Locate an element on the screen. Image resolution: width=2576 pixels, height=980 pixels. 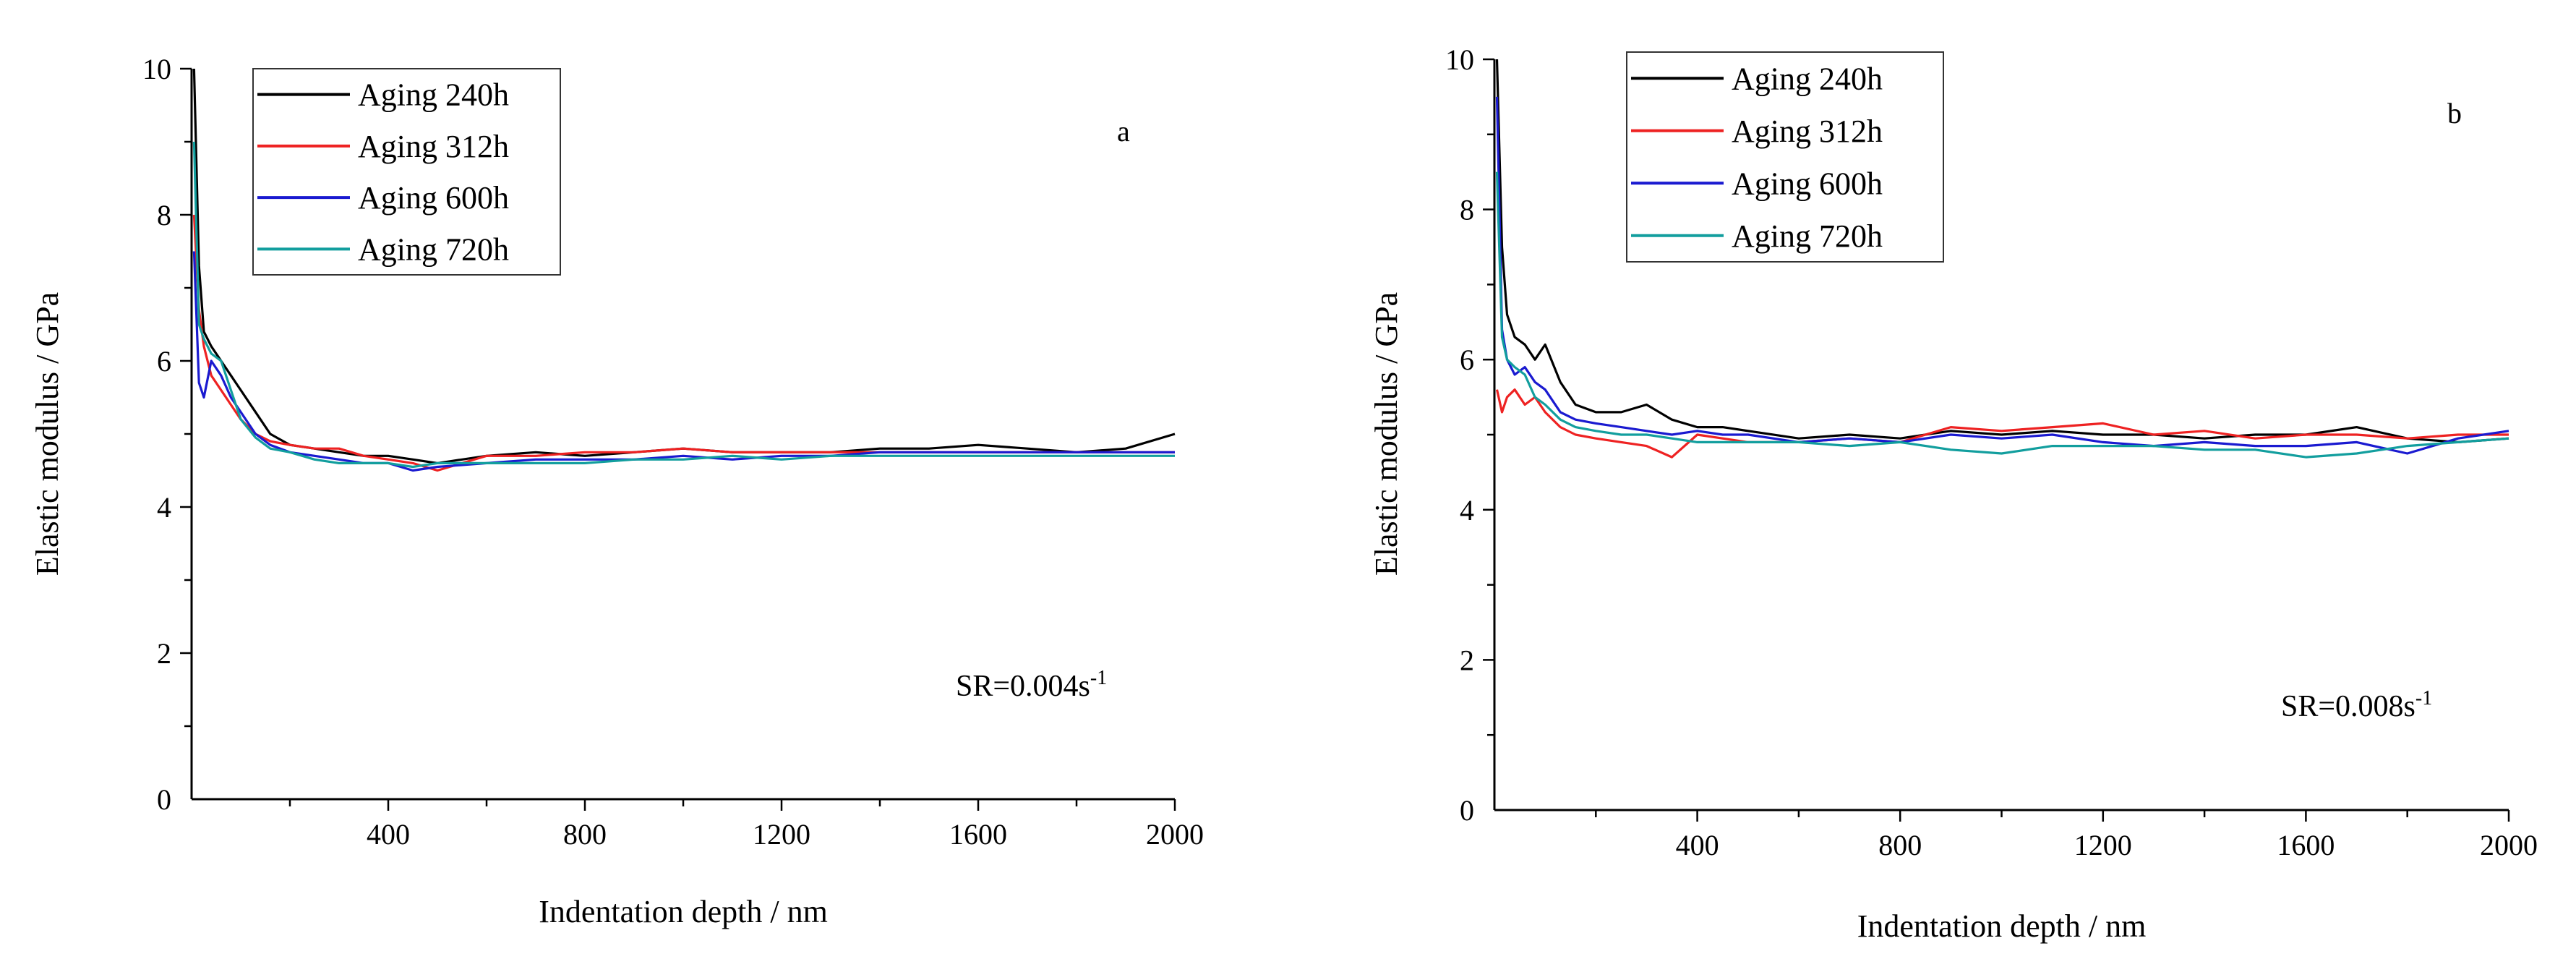
strain-rate-value: SR=0.008s is located at coordinates (2348, 706).